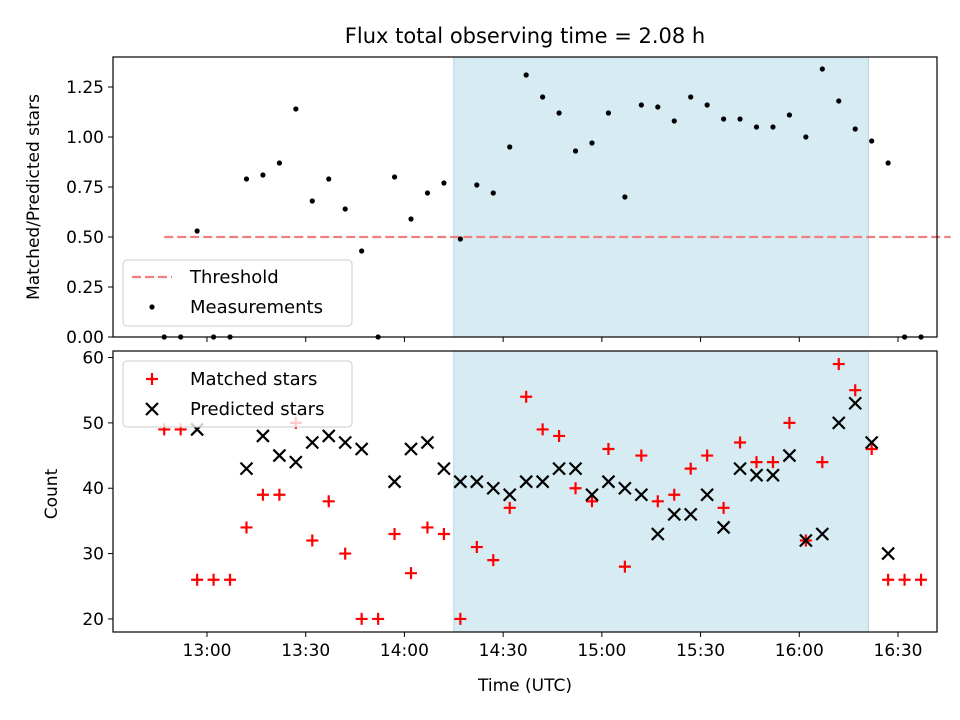 This screenshot has width=960, height=720. I want to click on top-ytick-label: 0.25, so click(85, 288).